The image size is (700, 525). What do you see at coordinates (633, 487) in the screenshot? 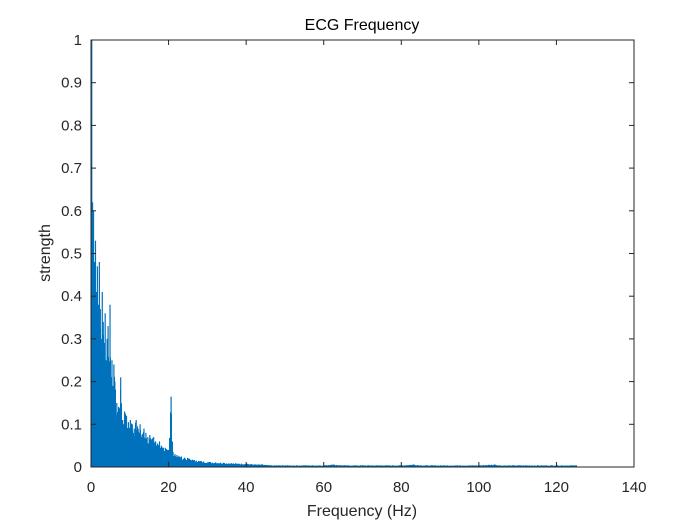
I see `x-tick-label: 140` at bounding box center [633, 487].